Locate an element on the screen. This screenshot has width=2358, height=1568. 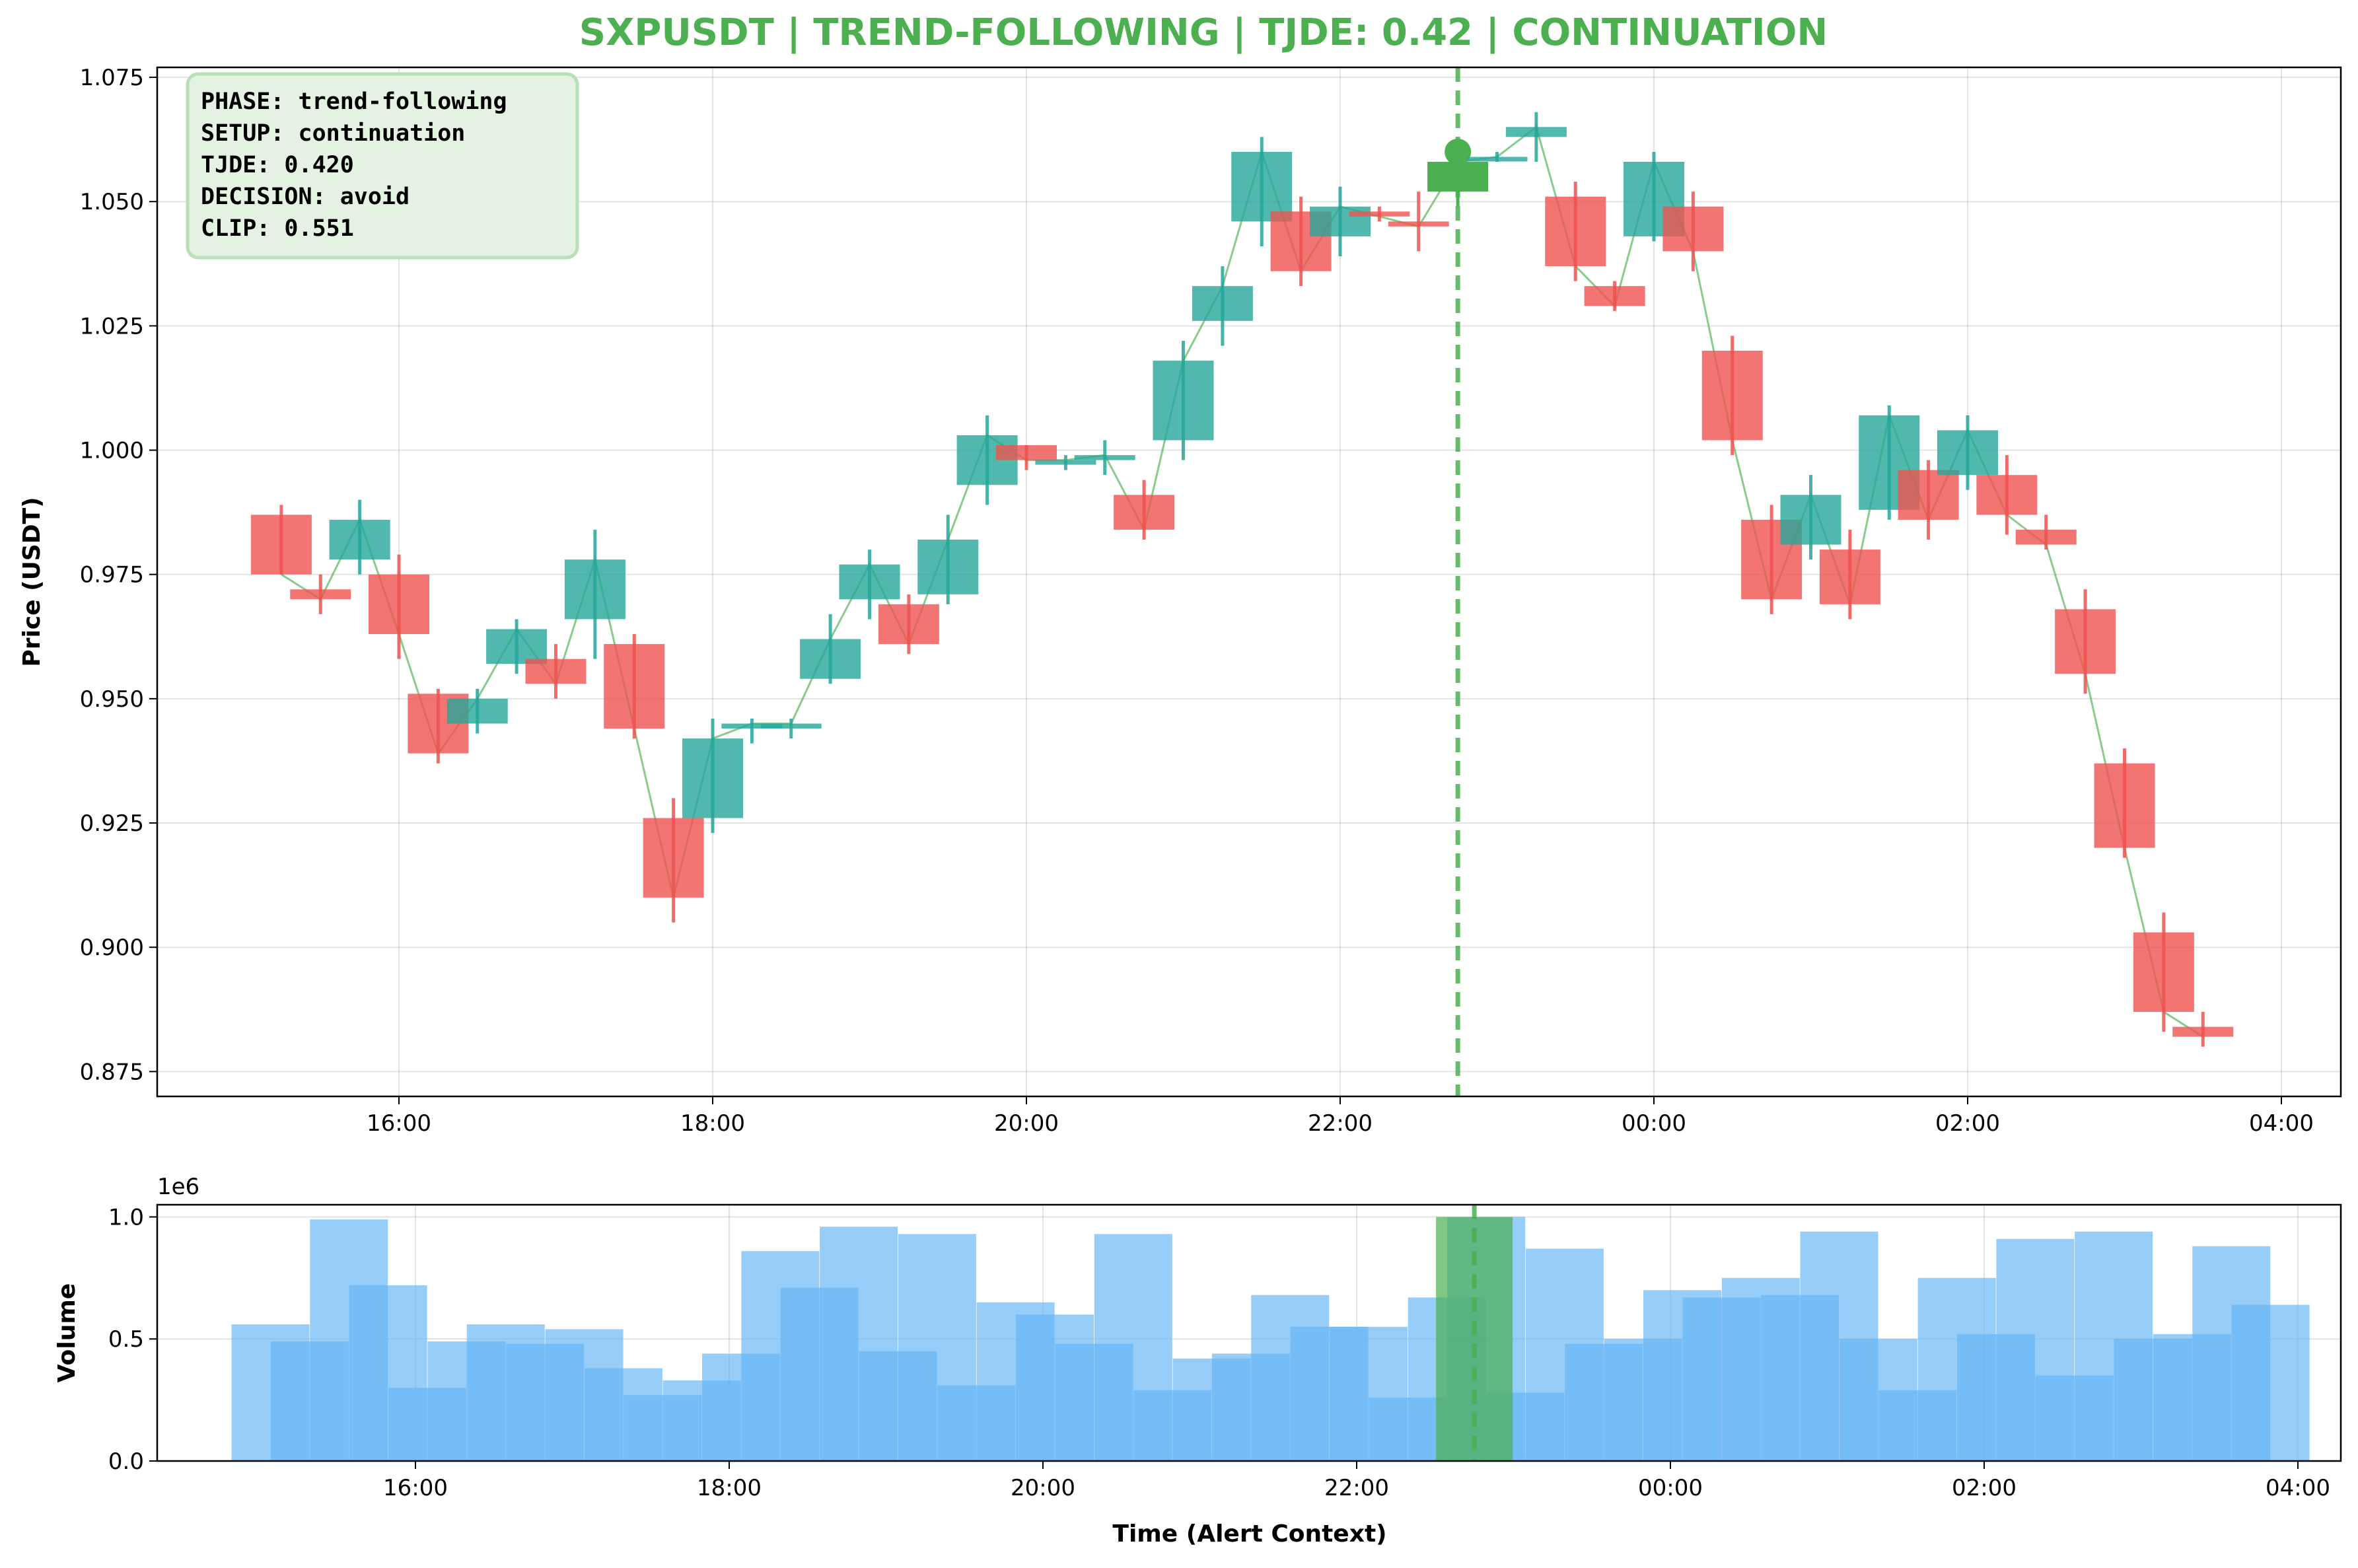
volume-xtick-label: 02:00 is located at coordinates (1984, 1488).